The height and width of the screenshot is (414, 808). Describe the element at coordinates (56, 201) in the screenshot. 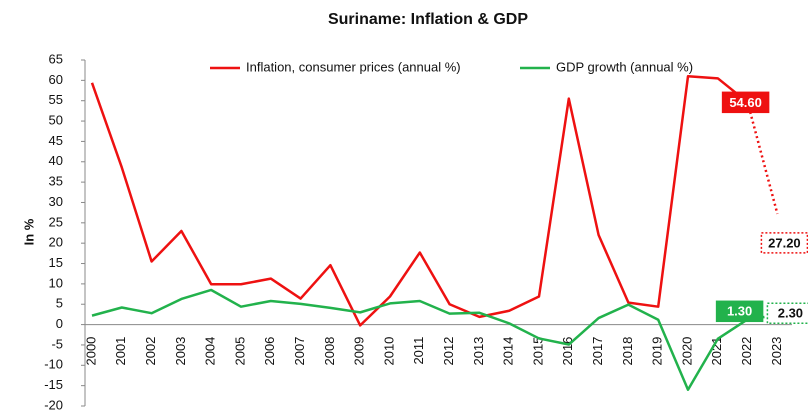

I see `y-tick-label: 30` at that location.